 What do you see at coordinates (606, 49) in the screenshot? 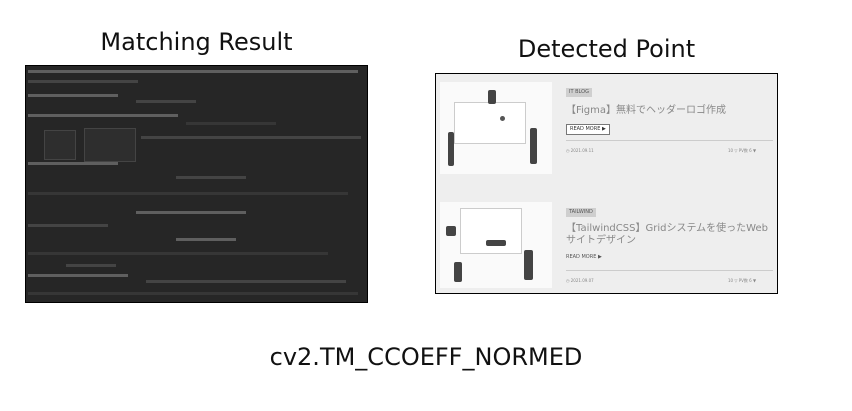
I see `detected-point-title: Detected Point` at bounding box center [606, 49].